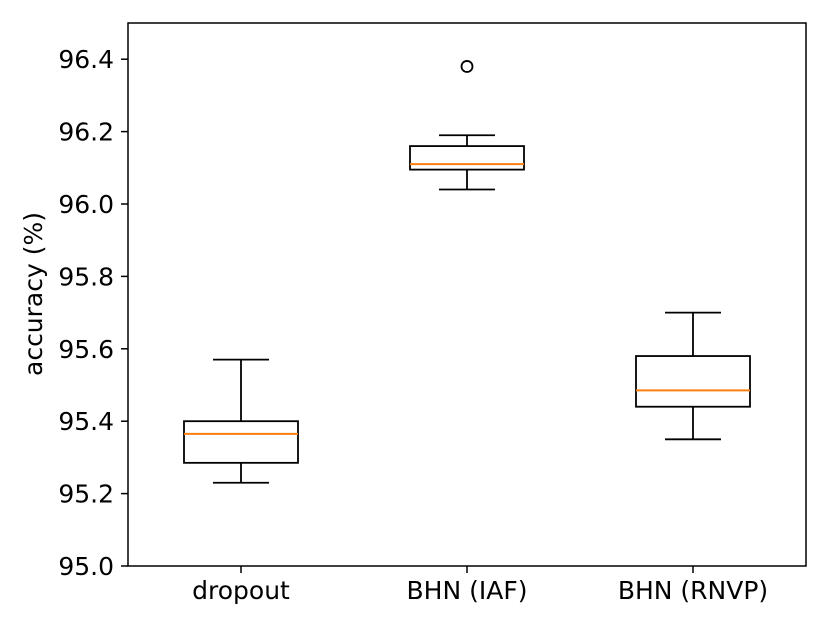  I want to click on y-tick-label: 96.4, so click(86, 59).